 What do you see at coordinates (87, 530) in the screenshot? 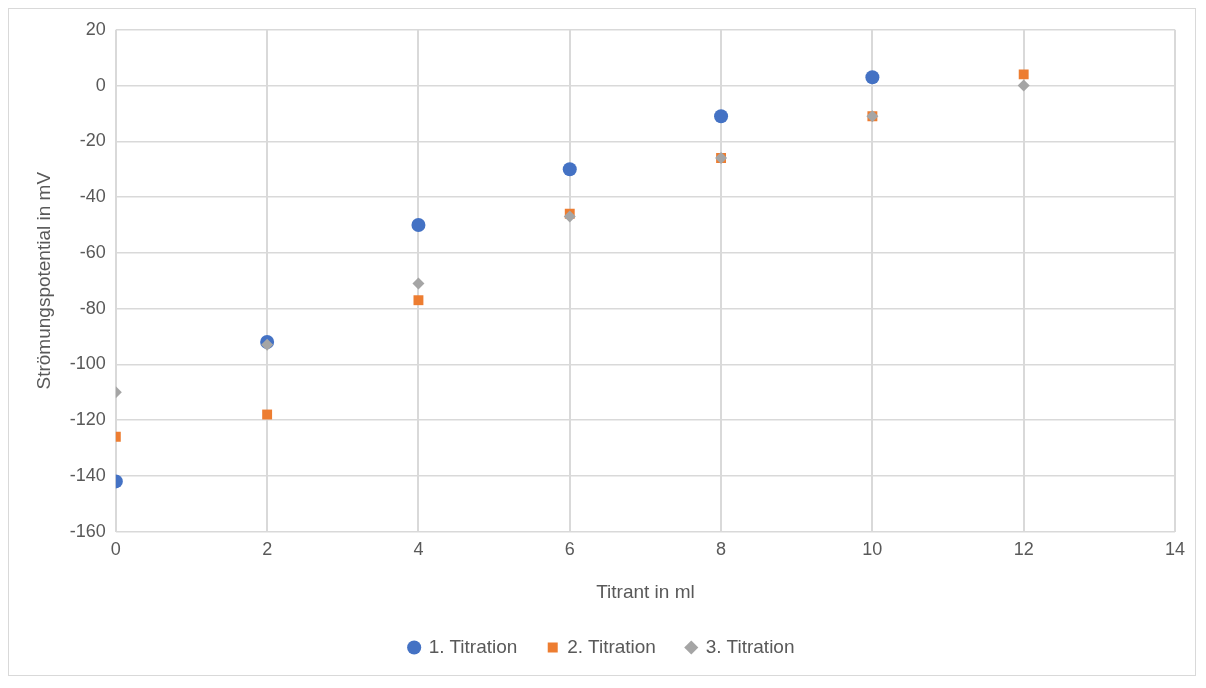
I see `y-tick-label: -160` at bounding box center [87, 530].